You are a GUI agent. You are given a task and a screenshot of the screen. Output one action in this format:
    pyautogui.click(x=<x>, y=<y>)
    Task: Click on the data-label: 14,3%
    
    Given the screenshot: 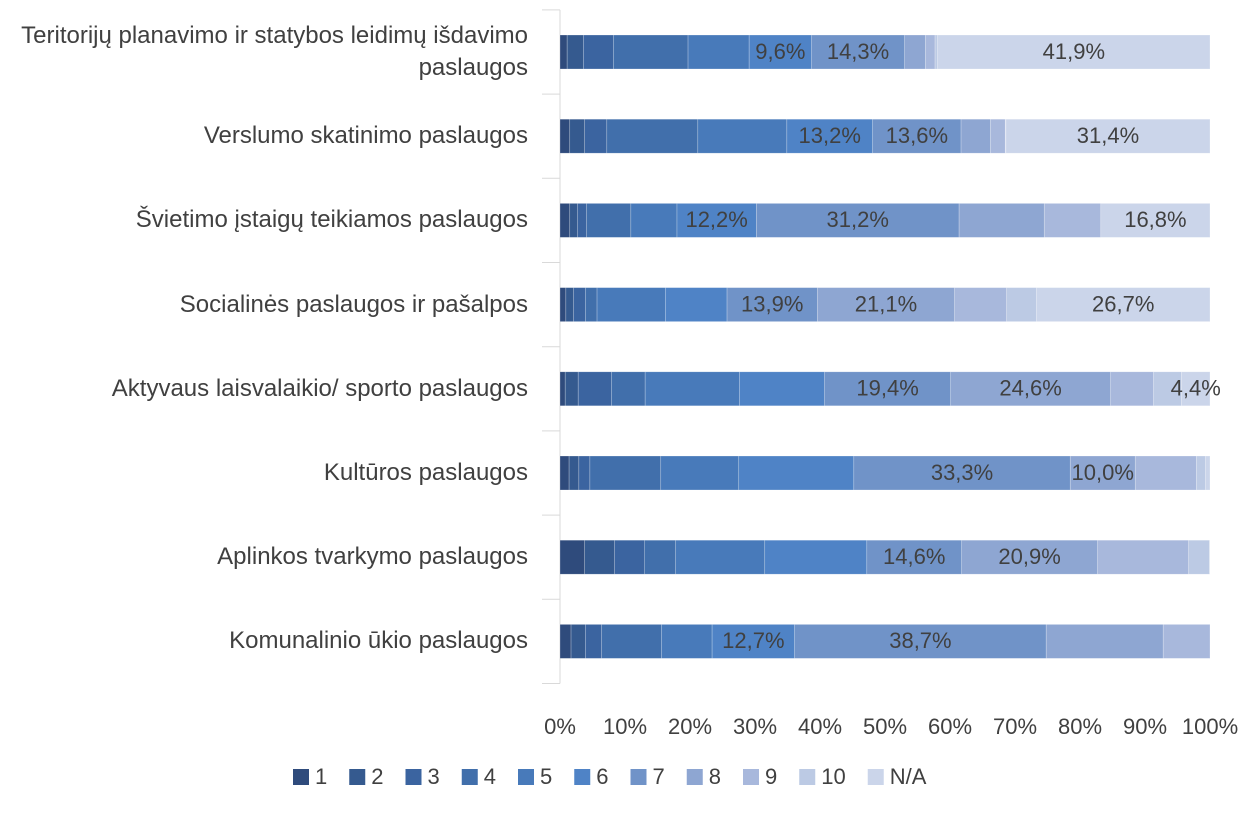 What is the action you would take?
    pyautogui.click(x=858, y=51)
    